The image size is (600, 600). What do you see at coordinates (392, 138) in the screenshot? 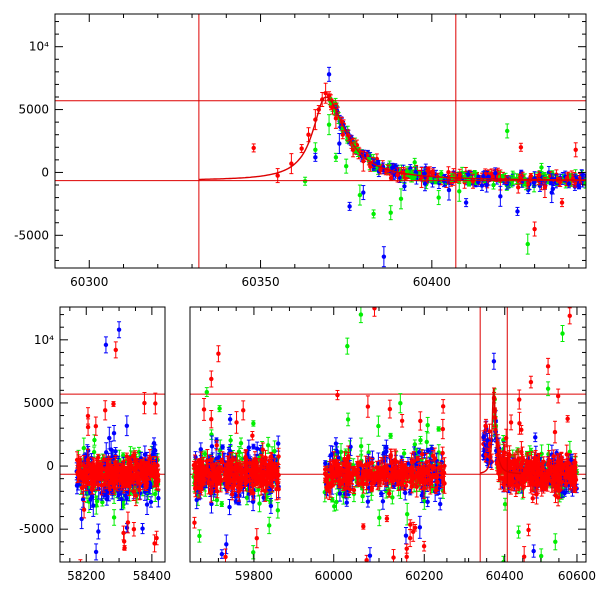
I see `top-model-curve` at bounding box center [392, 138].